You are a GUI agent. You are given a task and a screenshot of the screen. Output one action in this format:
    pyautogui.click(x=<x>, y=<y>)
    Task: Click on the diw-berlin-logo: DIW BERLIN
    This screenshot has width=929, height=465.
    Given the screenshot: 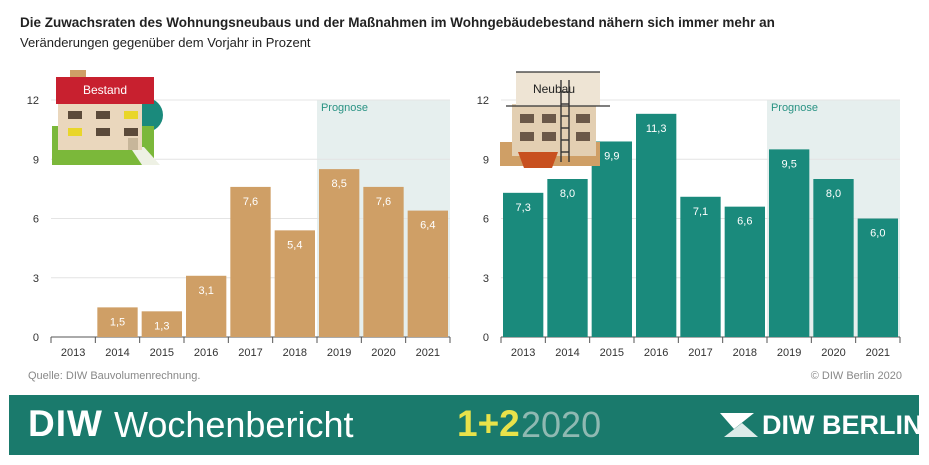 What is the action you would take?
    pyautogui.click(x=821, y=425)
    